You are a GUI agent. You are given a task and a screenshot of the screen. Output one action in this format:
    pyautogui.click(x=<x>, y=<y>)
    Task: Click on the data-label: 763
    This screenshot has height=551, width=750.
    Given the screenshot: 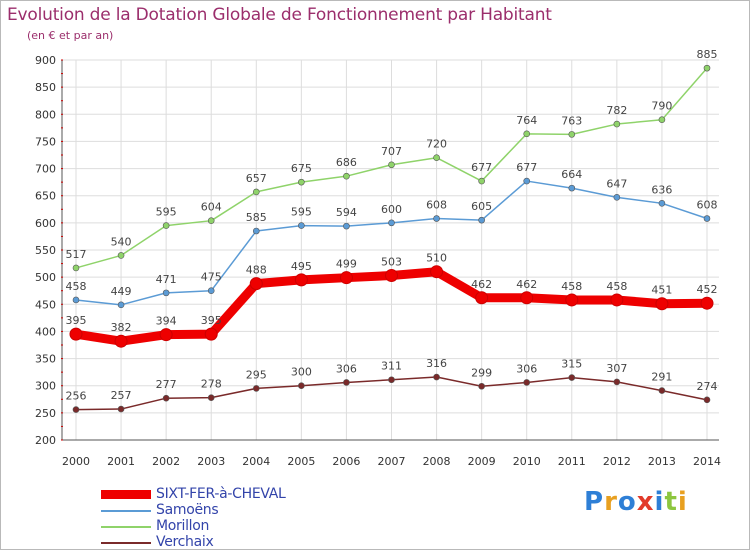 What is the action you would take?
    pyautogui.click(x=571, y=120)
    